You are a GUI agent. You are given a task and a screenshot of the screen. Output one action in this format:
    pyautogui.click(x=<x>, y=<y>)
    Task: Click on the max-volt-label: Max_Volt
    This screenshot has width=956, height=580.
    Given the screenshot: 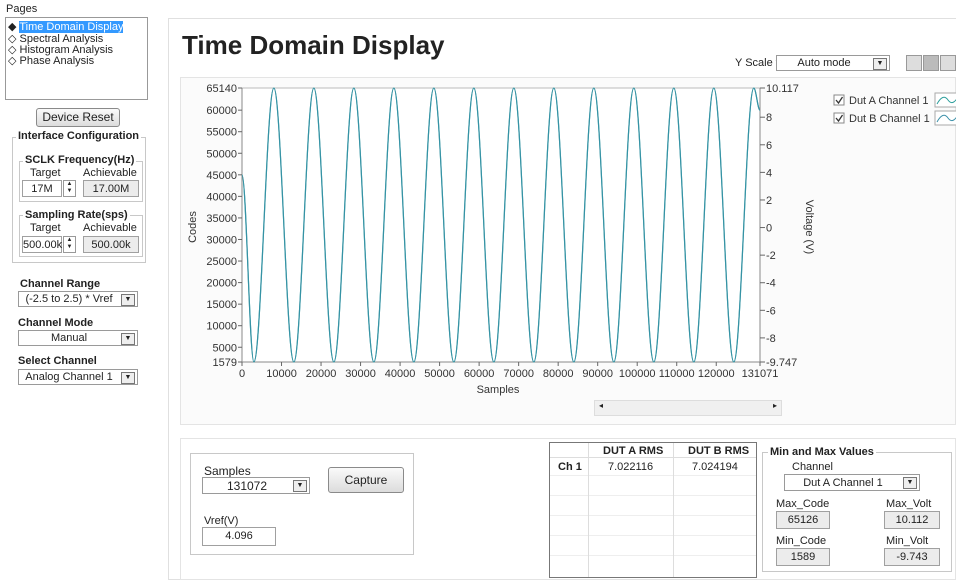 What is the action you would take?
    pyautogui.click(x=909, y=504)
    